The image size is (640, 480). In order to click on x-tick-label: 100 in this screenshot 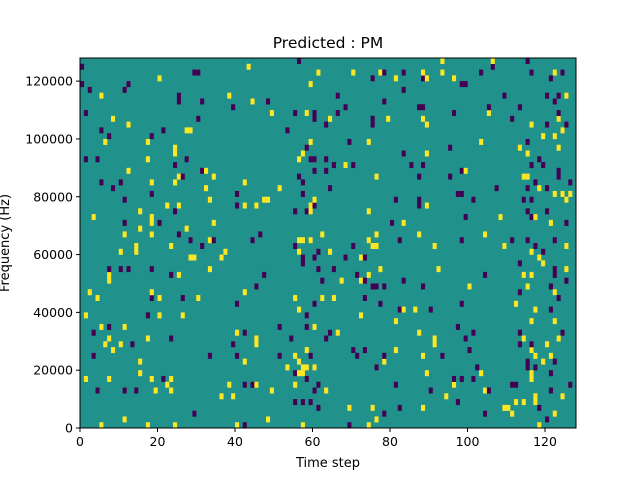, I will do `click(468, 441)`.